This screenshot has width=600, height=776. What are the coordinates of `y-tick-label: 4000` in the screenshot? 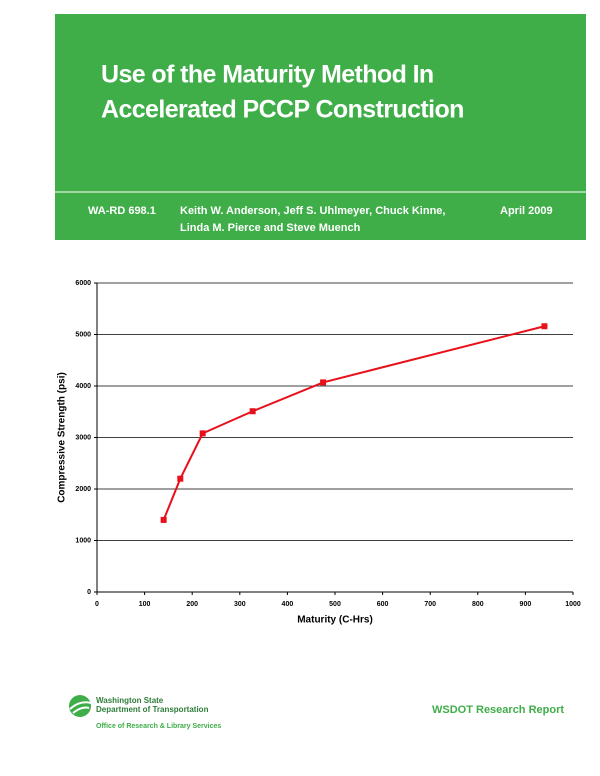 It's located at (83, 386).